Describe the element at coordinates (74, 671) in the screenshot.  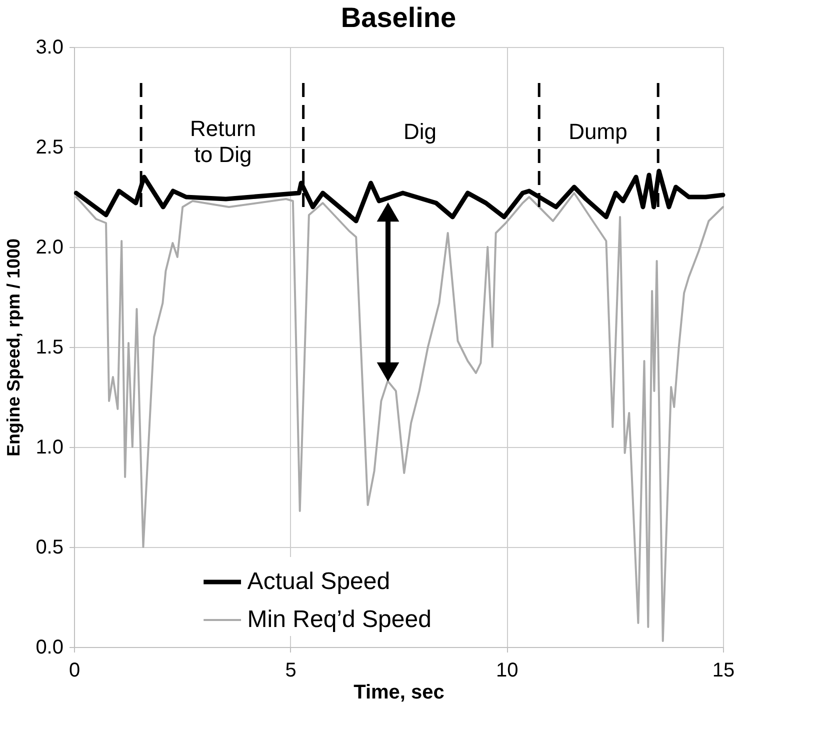
I see `x-tick-label: 0` at that location.